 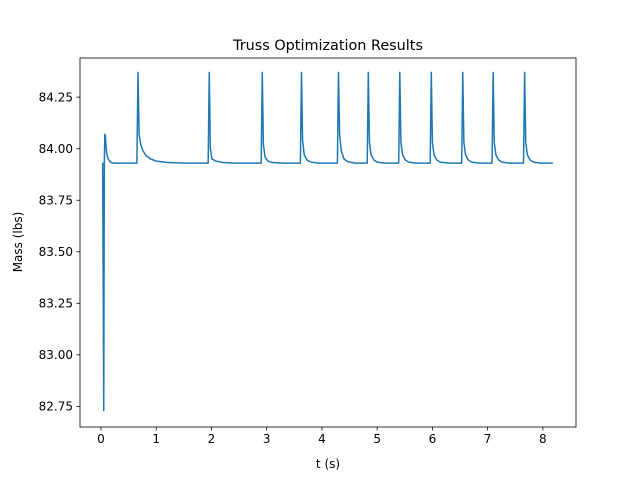 What do you see at coordinates (101, 439) in the screenshot?
I see `x-tick-label: 0` at bounding box center [101, 439].